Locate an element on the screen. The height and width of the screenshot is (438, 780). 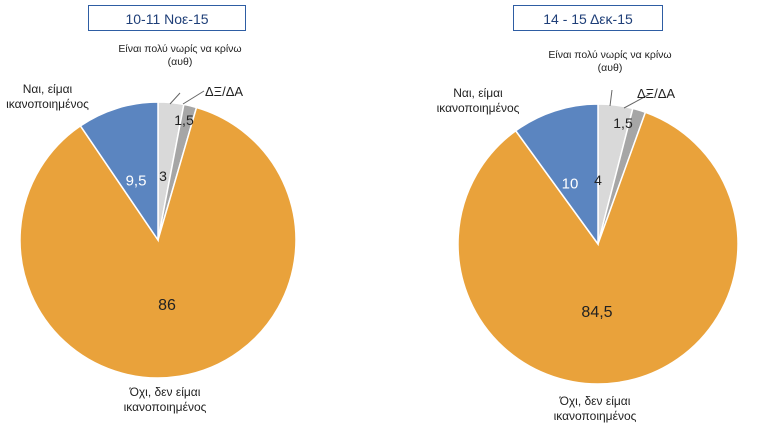
value-label-no: 86 is located at coordinates (167, 305).